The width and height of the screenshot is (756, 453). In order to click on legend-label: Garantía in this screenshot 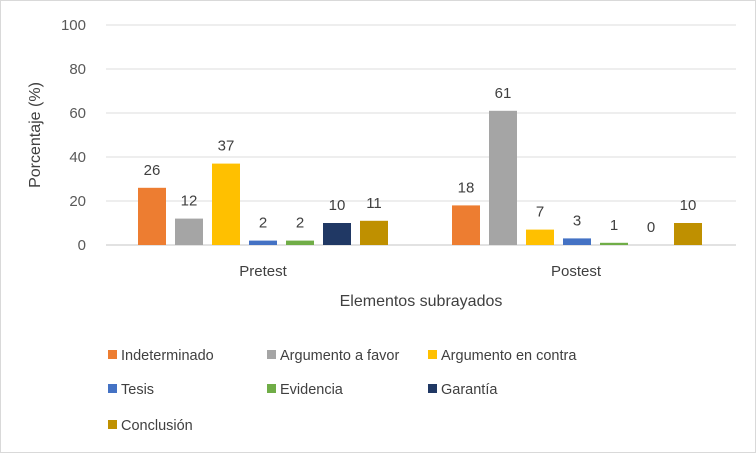, I will do `click(469, 390)`.